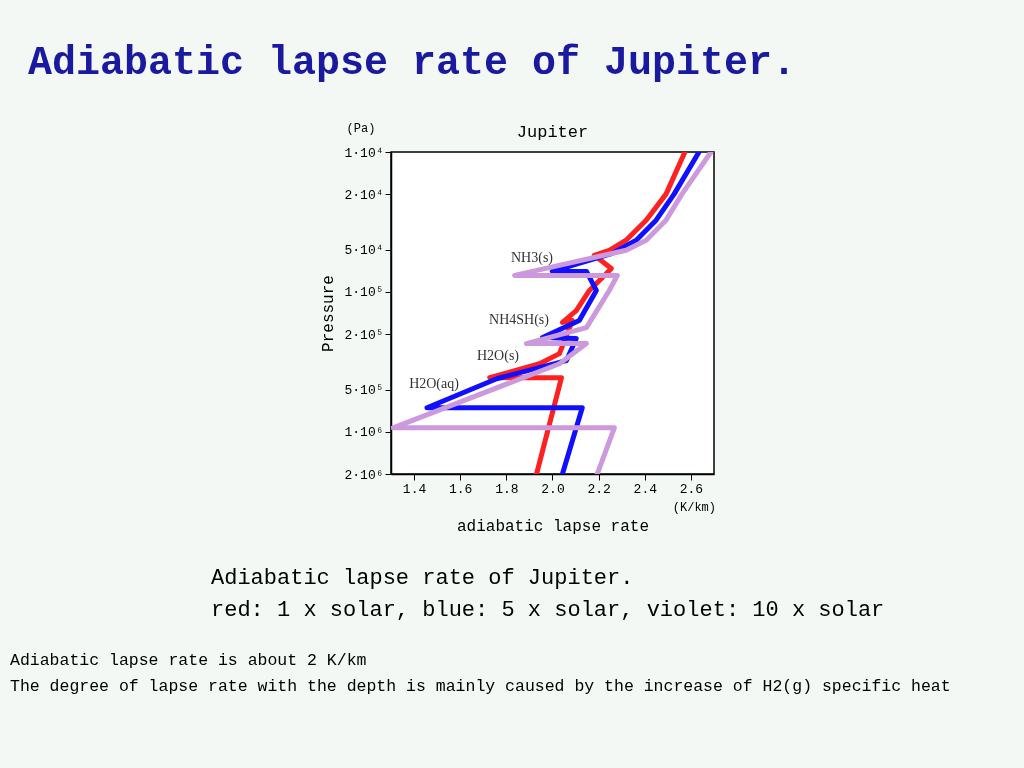  I want to click on annotation: NH3(s), so click(532, 258).